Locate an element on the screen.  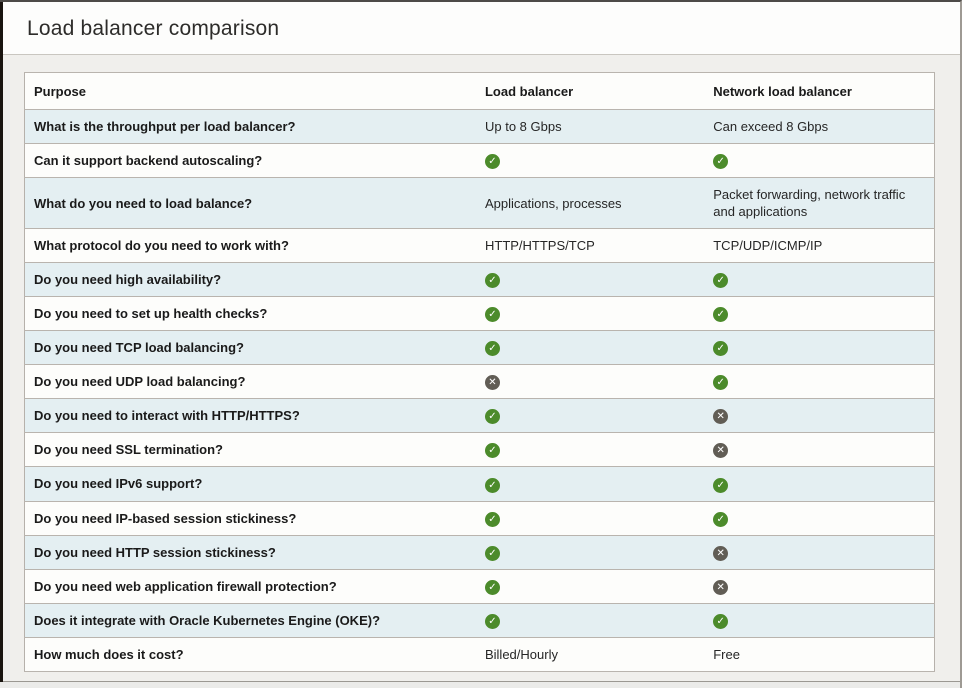
purpose-cell: How much does it cost? is located at coordinates (250, 654).